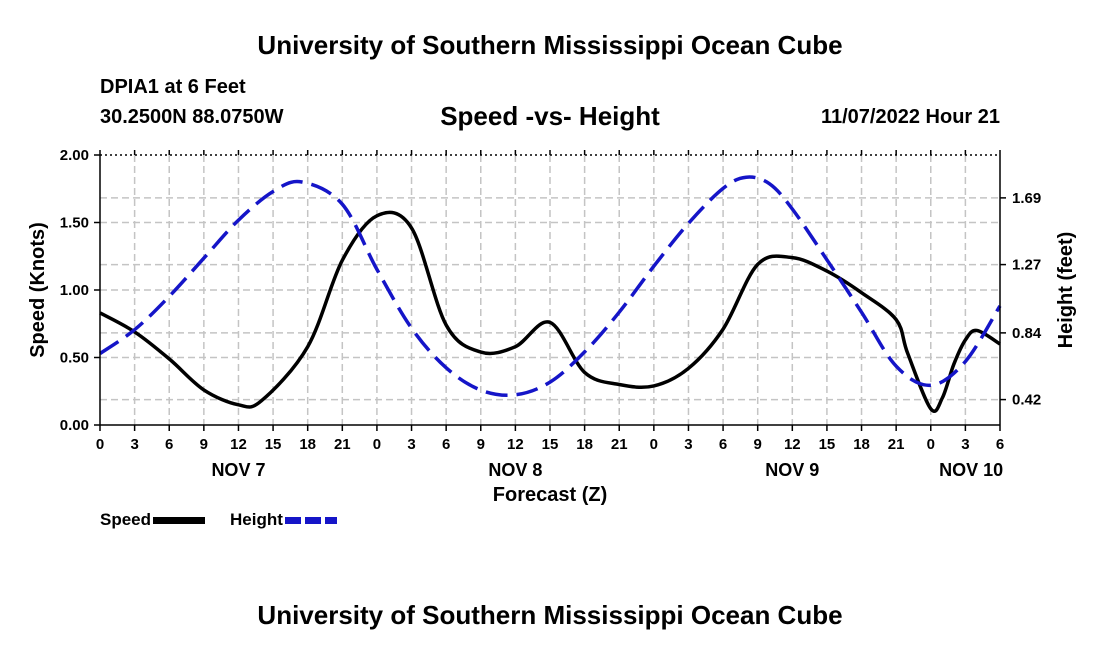  Describe the element at coordinates (1026, 400) in the screenshot. I see `y2-tick-label: 0.42` at that location.